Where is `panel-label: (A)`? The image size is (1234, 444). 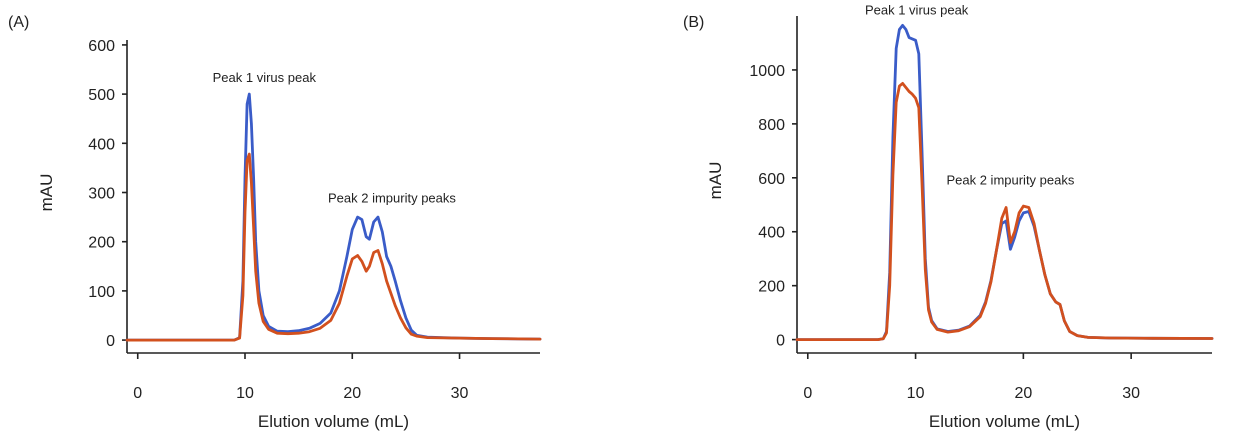 panel-label: (A) is located at coordinates (18, 22).